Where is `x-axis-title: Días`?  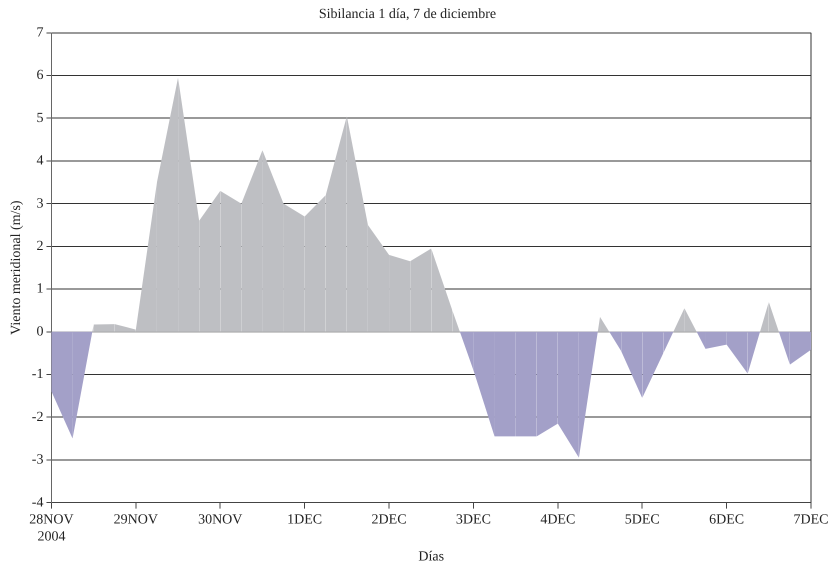
x-axis-title: Días is located at coordinates (431, 556).